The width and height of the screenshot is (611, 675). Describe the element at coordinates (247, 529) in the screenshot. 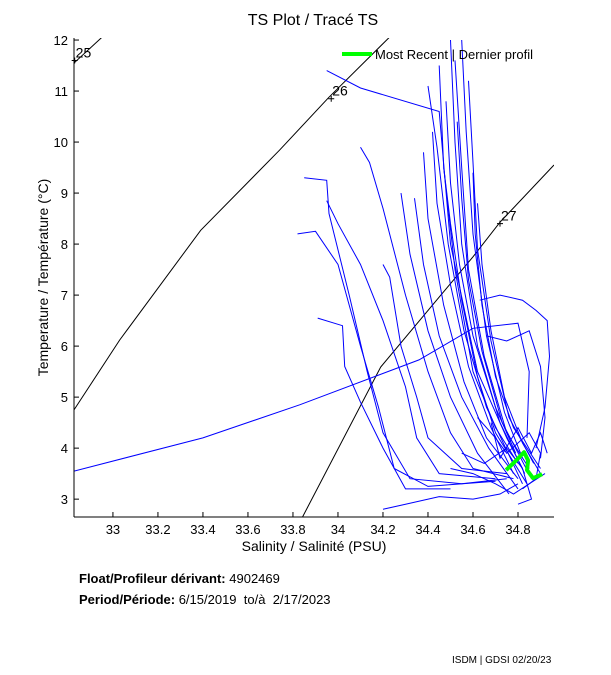

I see `x-tick-label: 33.6` at that location.